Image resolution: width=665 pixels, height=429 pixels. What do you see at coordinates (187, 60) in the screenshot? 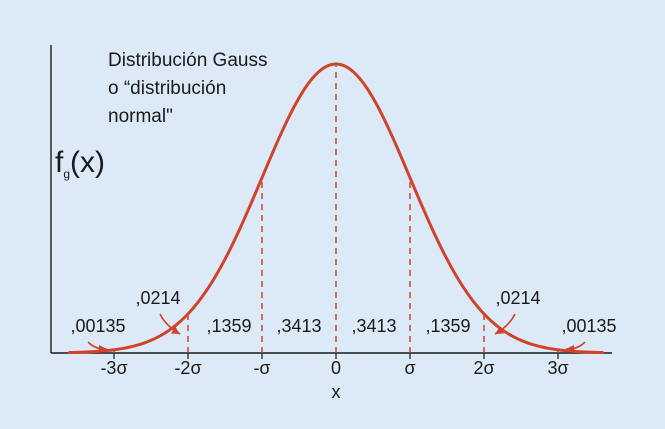
I see `title-line-1: Distribución Gauss` at bounding box center [187, 60].